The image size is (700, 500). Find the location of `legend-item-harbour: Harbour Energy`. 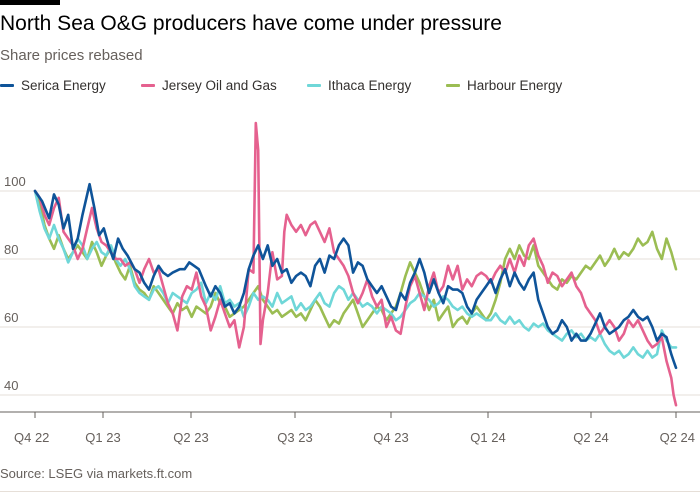

legend-item-harbour: Harbour Energy is located at coordinates (504, 85).